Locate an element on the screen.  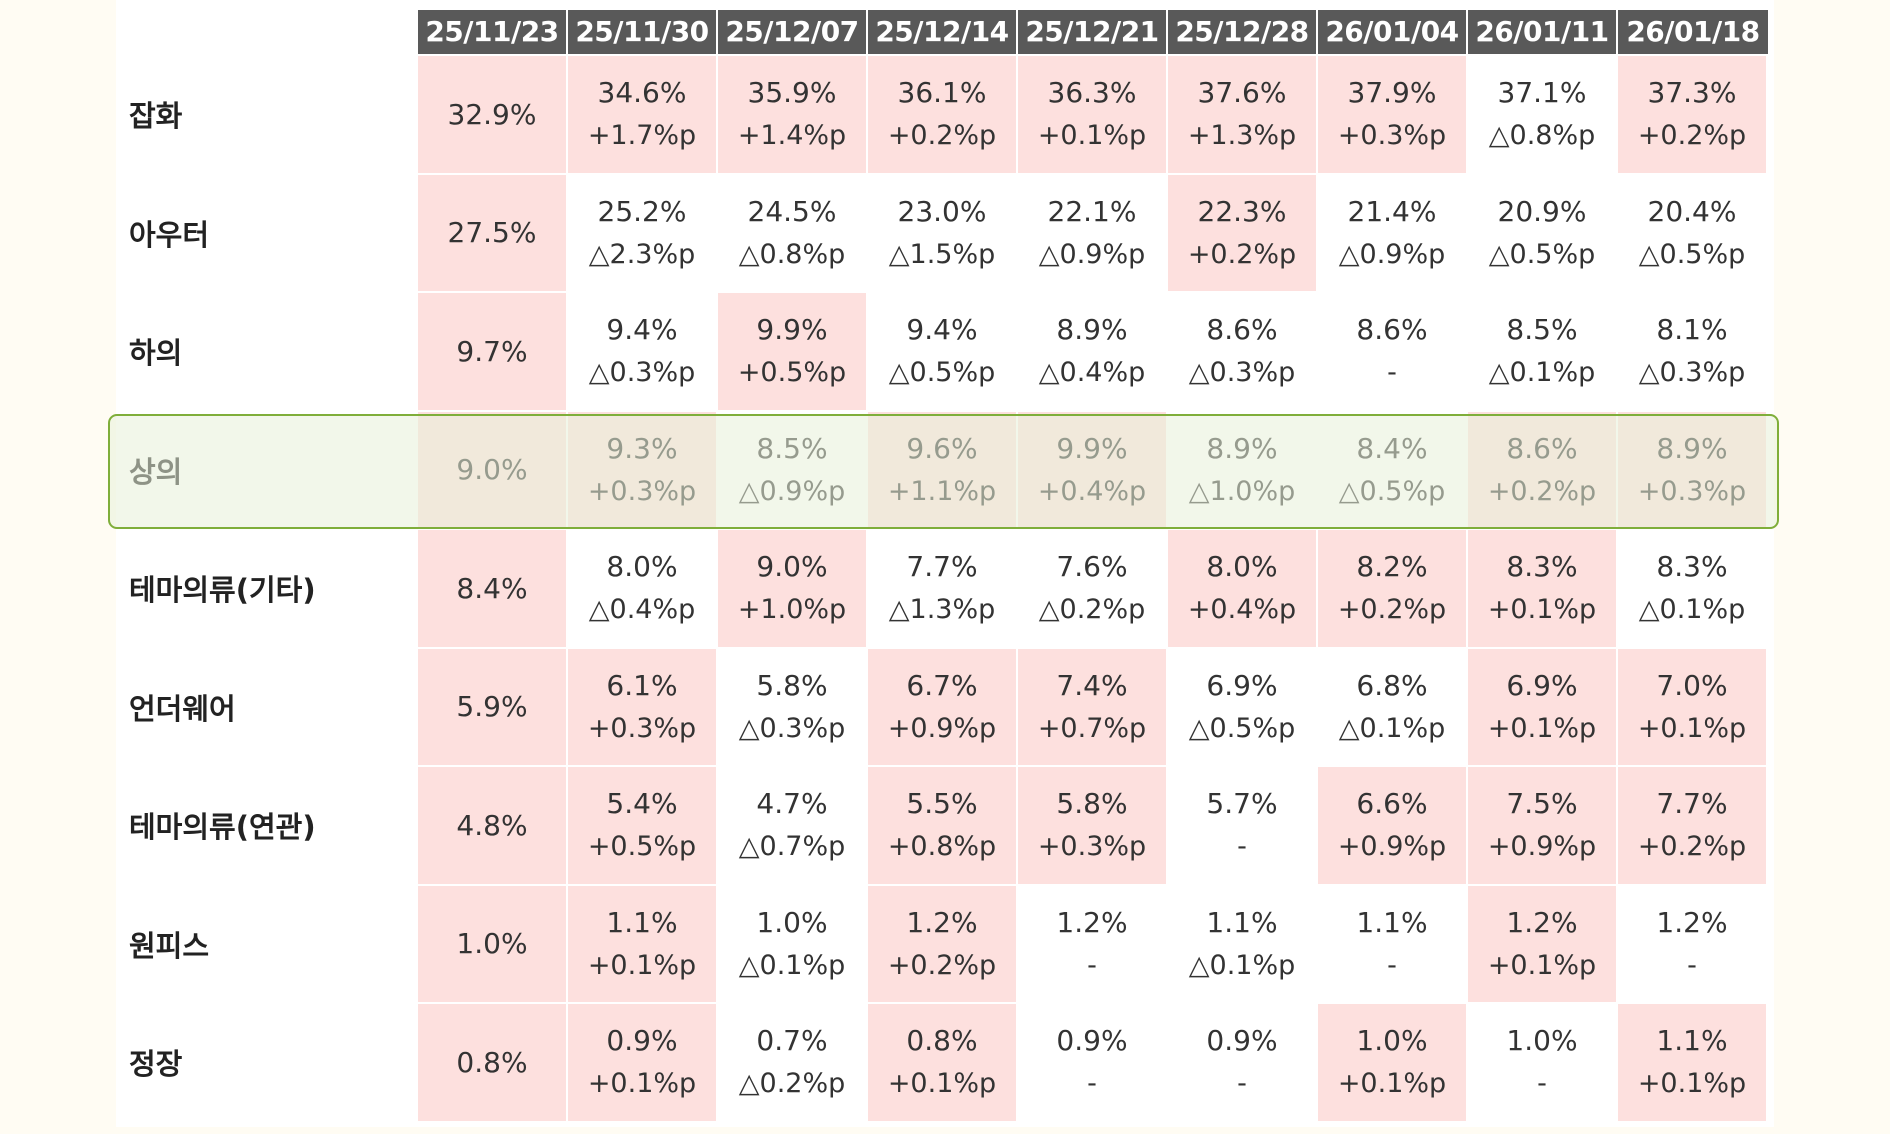
table-cell: 1.2% - is located at coordinates (1692, 943).